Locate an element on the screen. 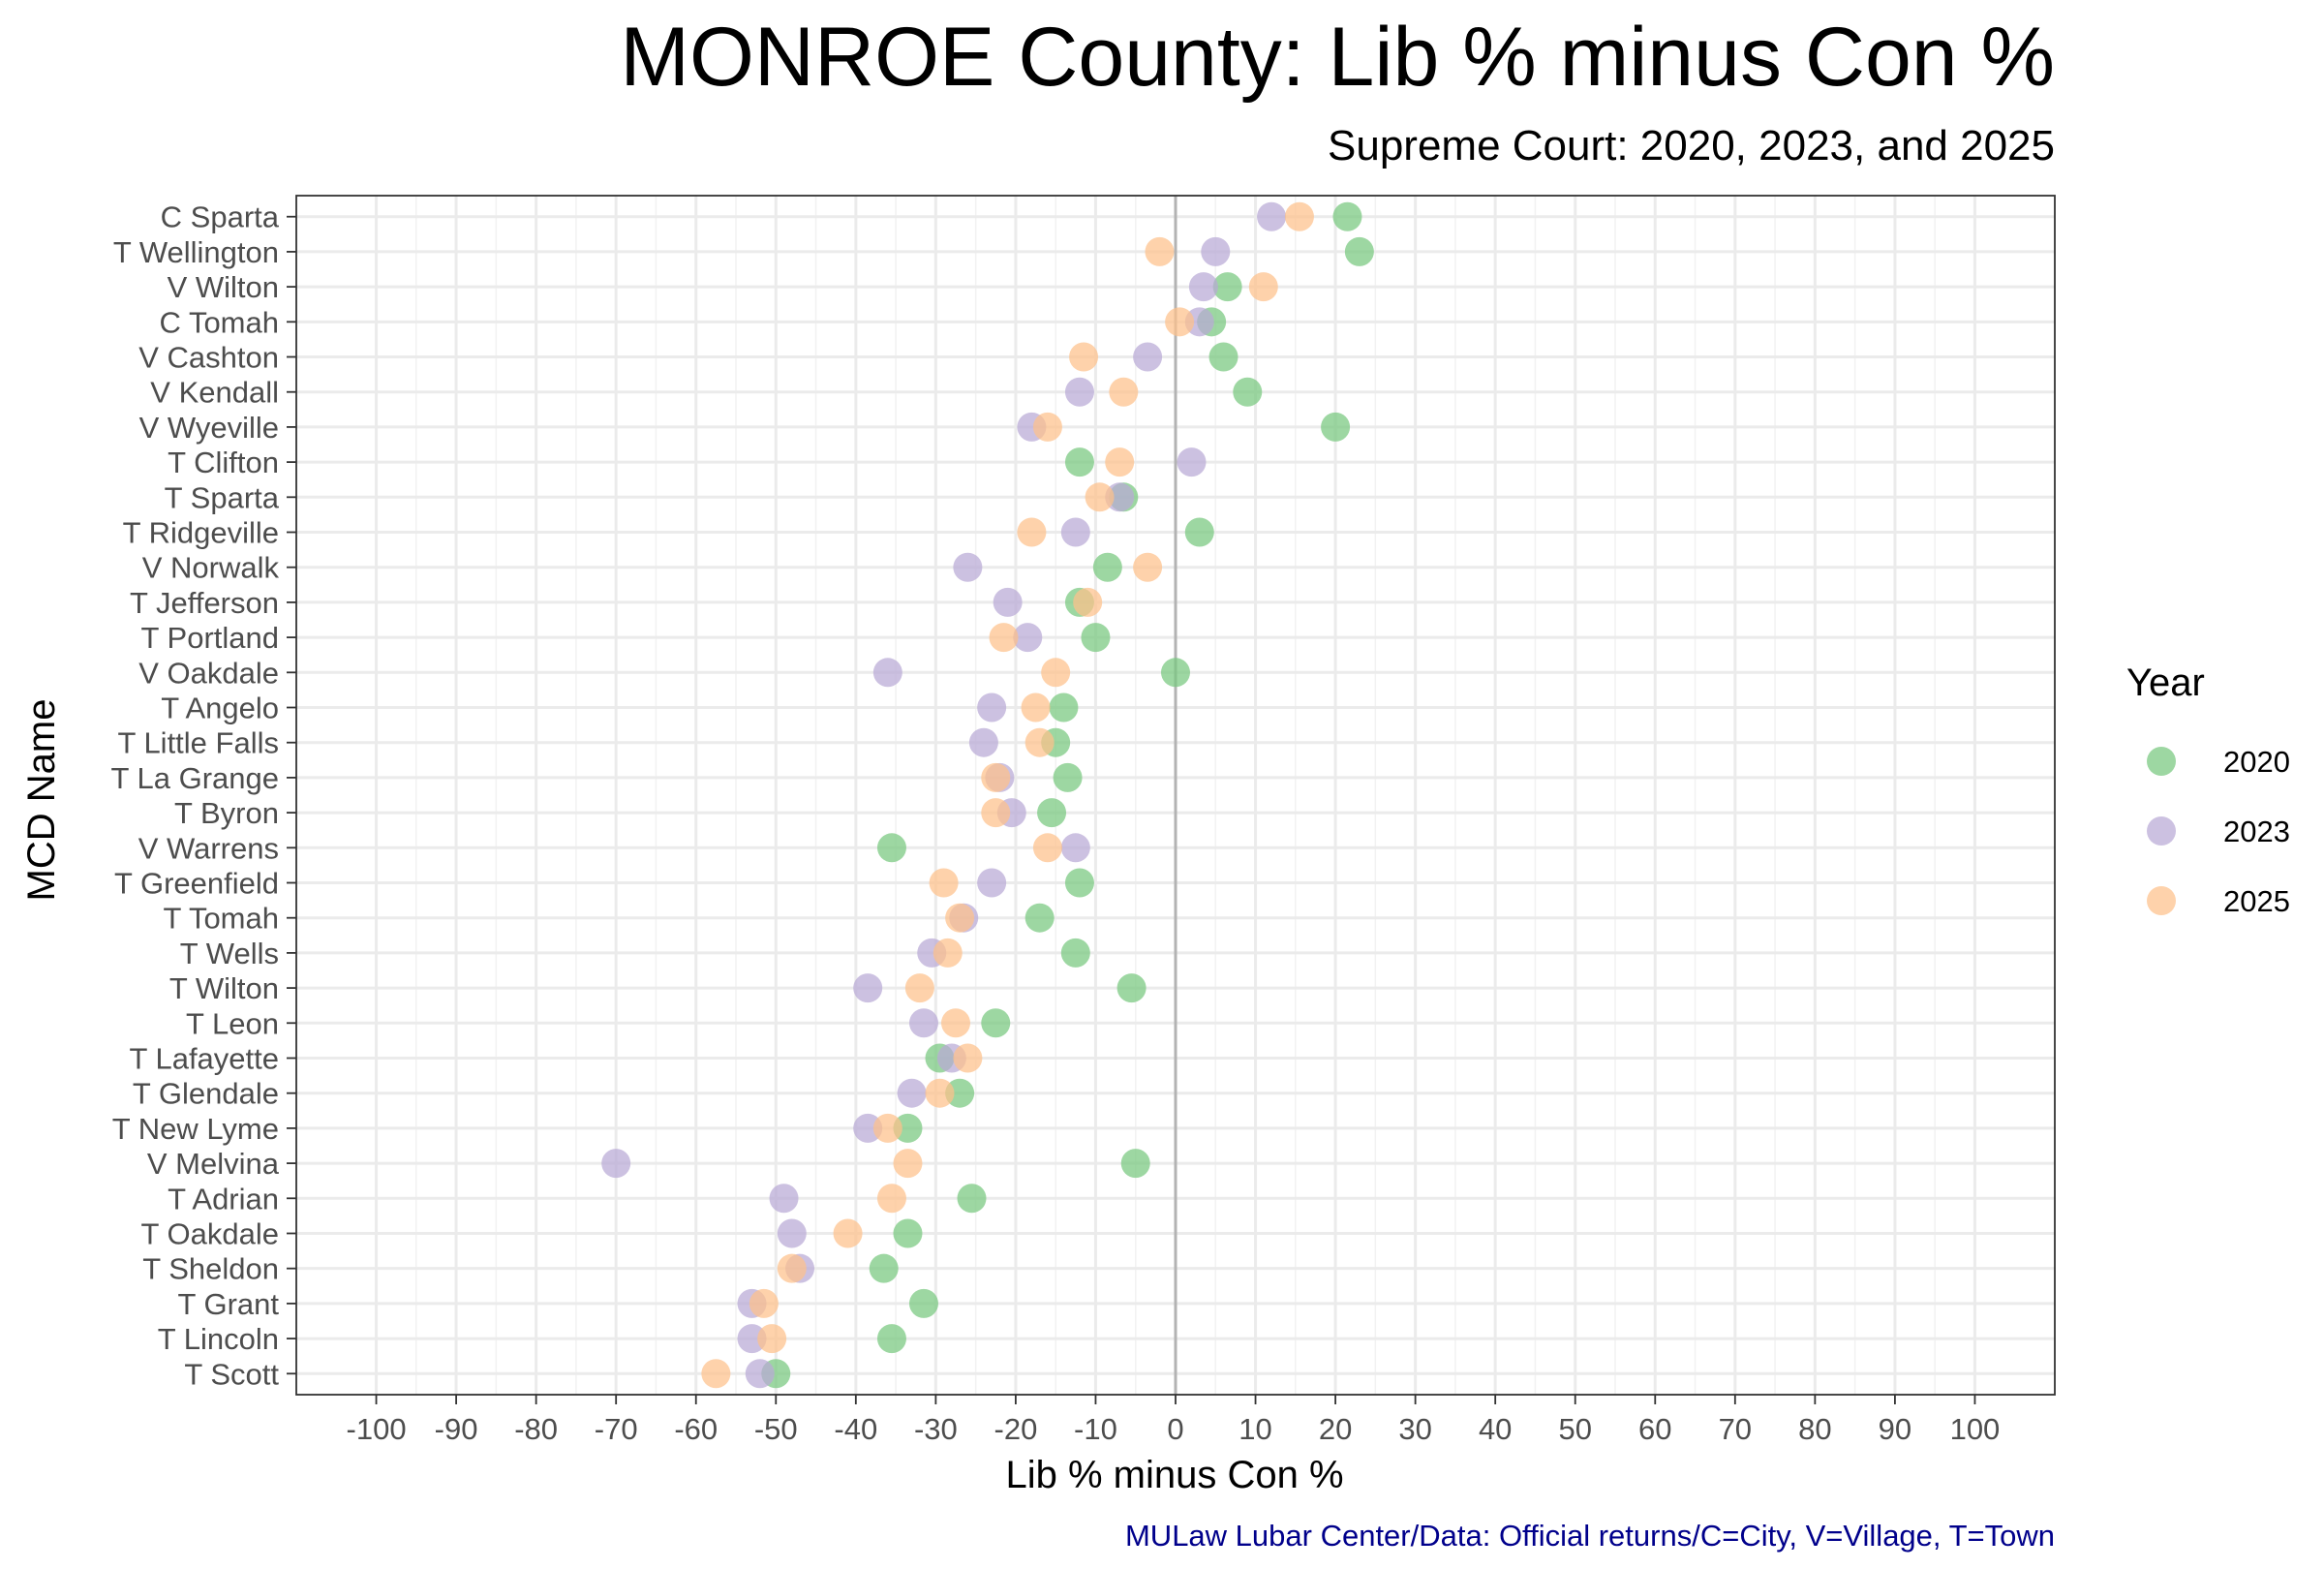  legend-key-2023 is located at coordinates (2162, 831).